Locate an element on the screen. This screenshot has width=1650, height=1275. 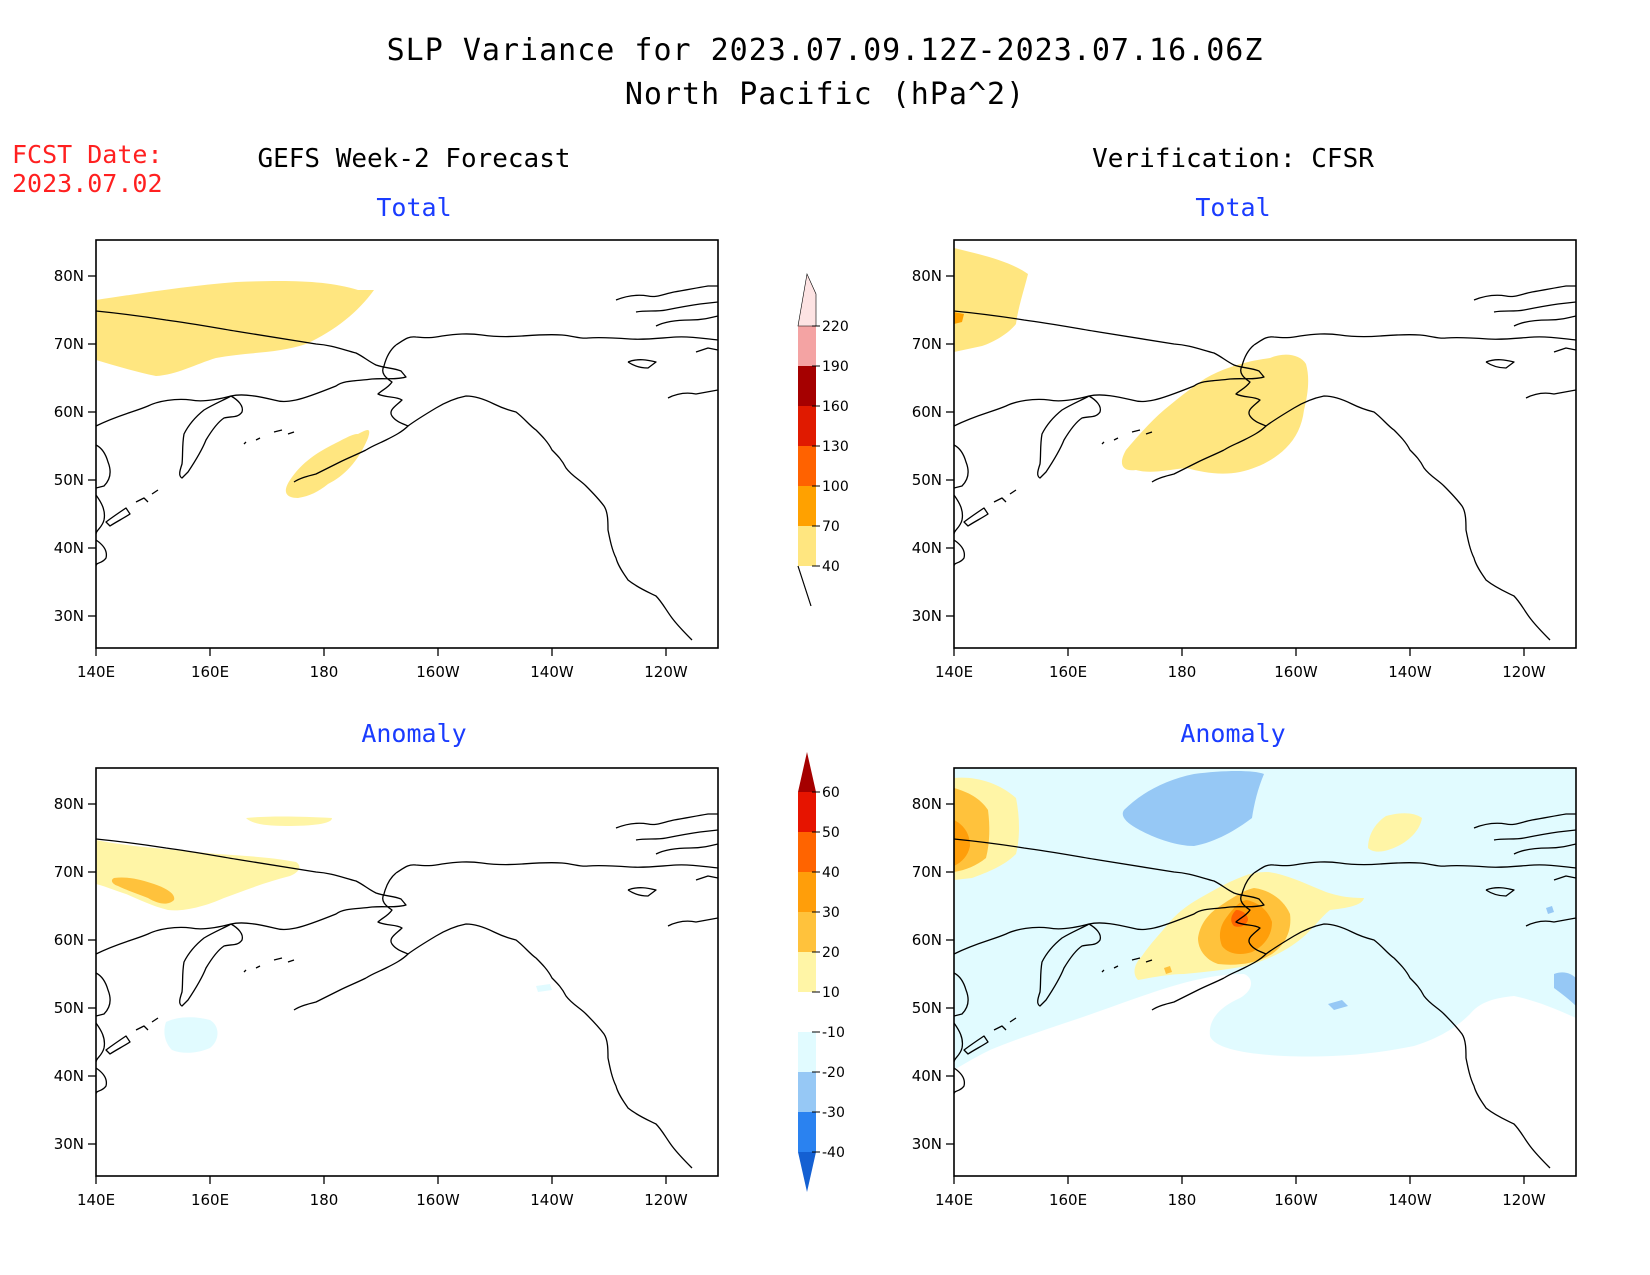
colorbar-anomaly-label: 60 is located at coordinates (831, 793).